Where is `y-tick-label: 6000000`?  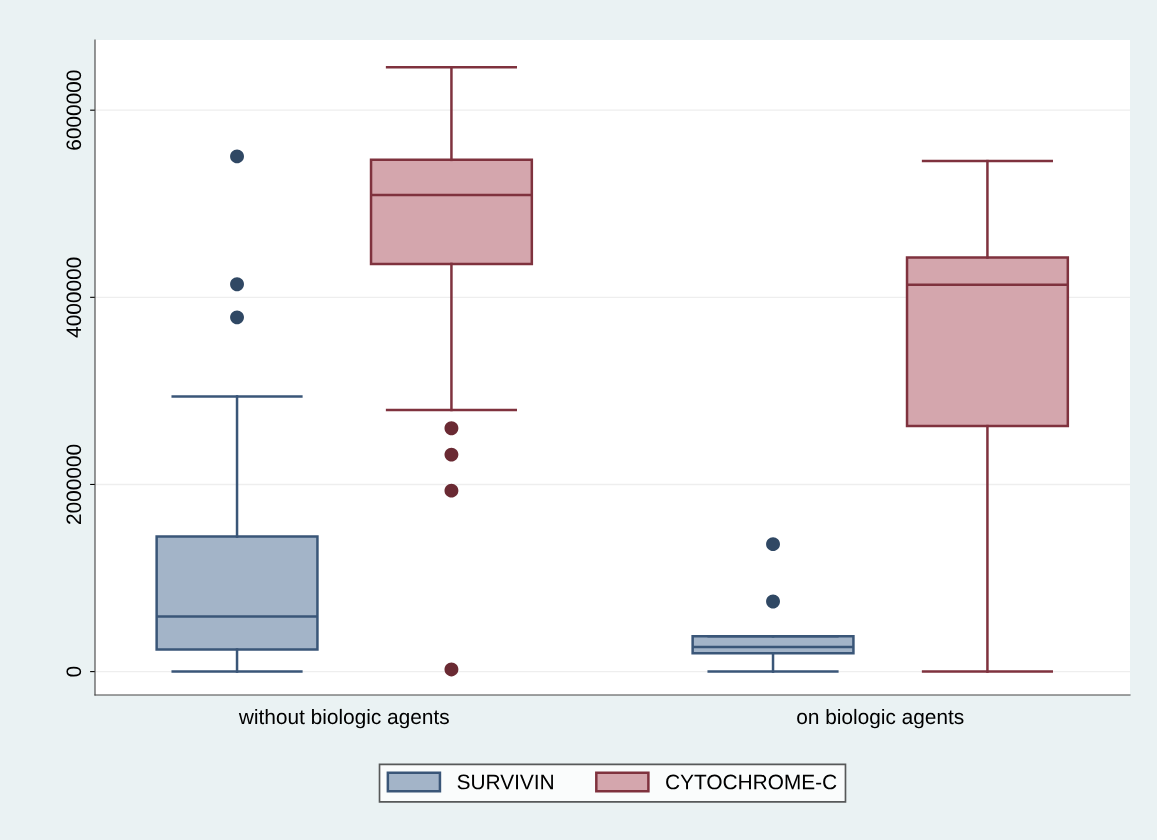
y-tick-label: 6000000 is located at coordinates (74, 110).